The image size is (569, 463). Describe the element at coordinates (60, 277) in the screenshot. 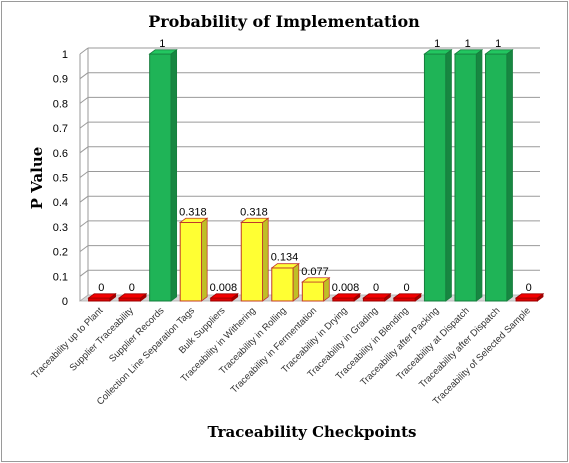

I see `y-tick-label: 0.1` at that location.